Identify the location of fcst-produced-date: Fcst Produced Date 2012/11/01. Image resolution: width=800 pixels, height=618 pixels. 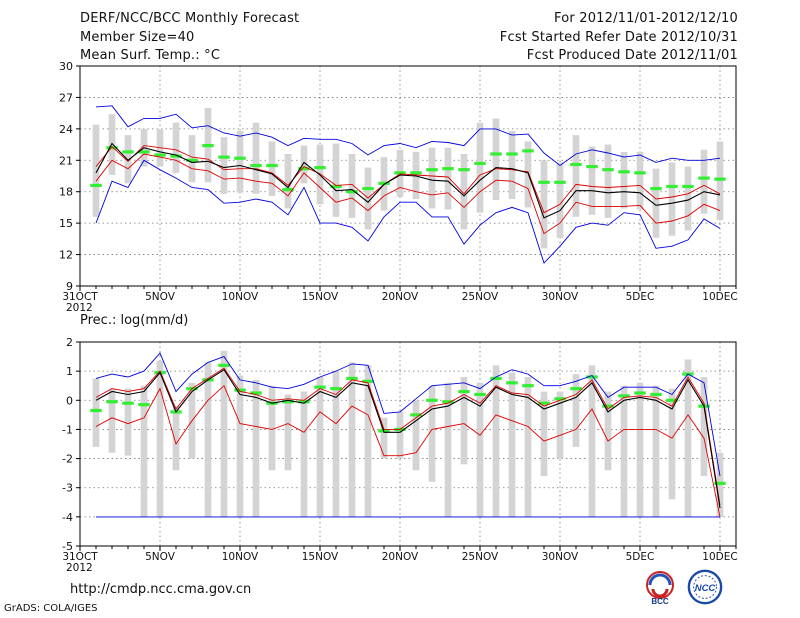
(632, 55).